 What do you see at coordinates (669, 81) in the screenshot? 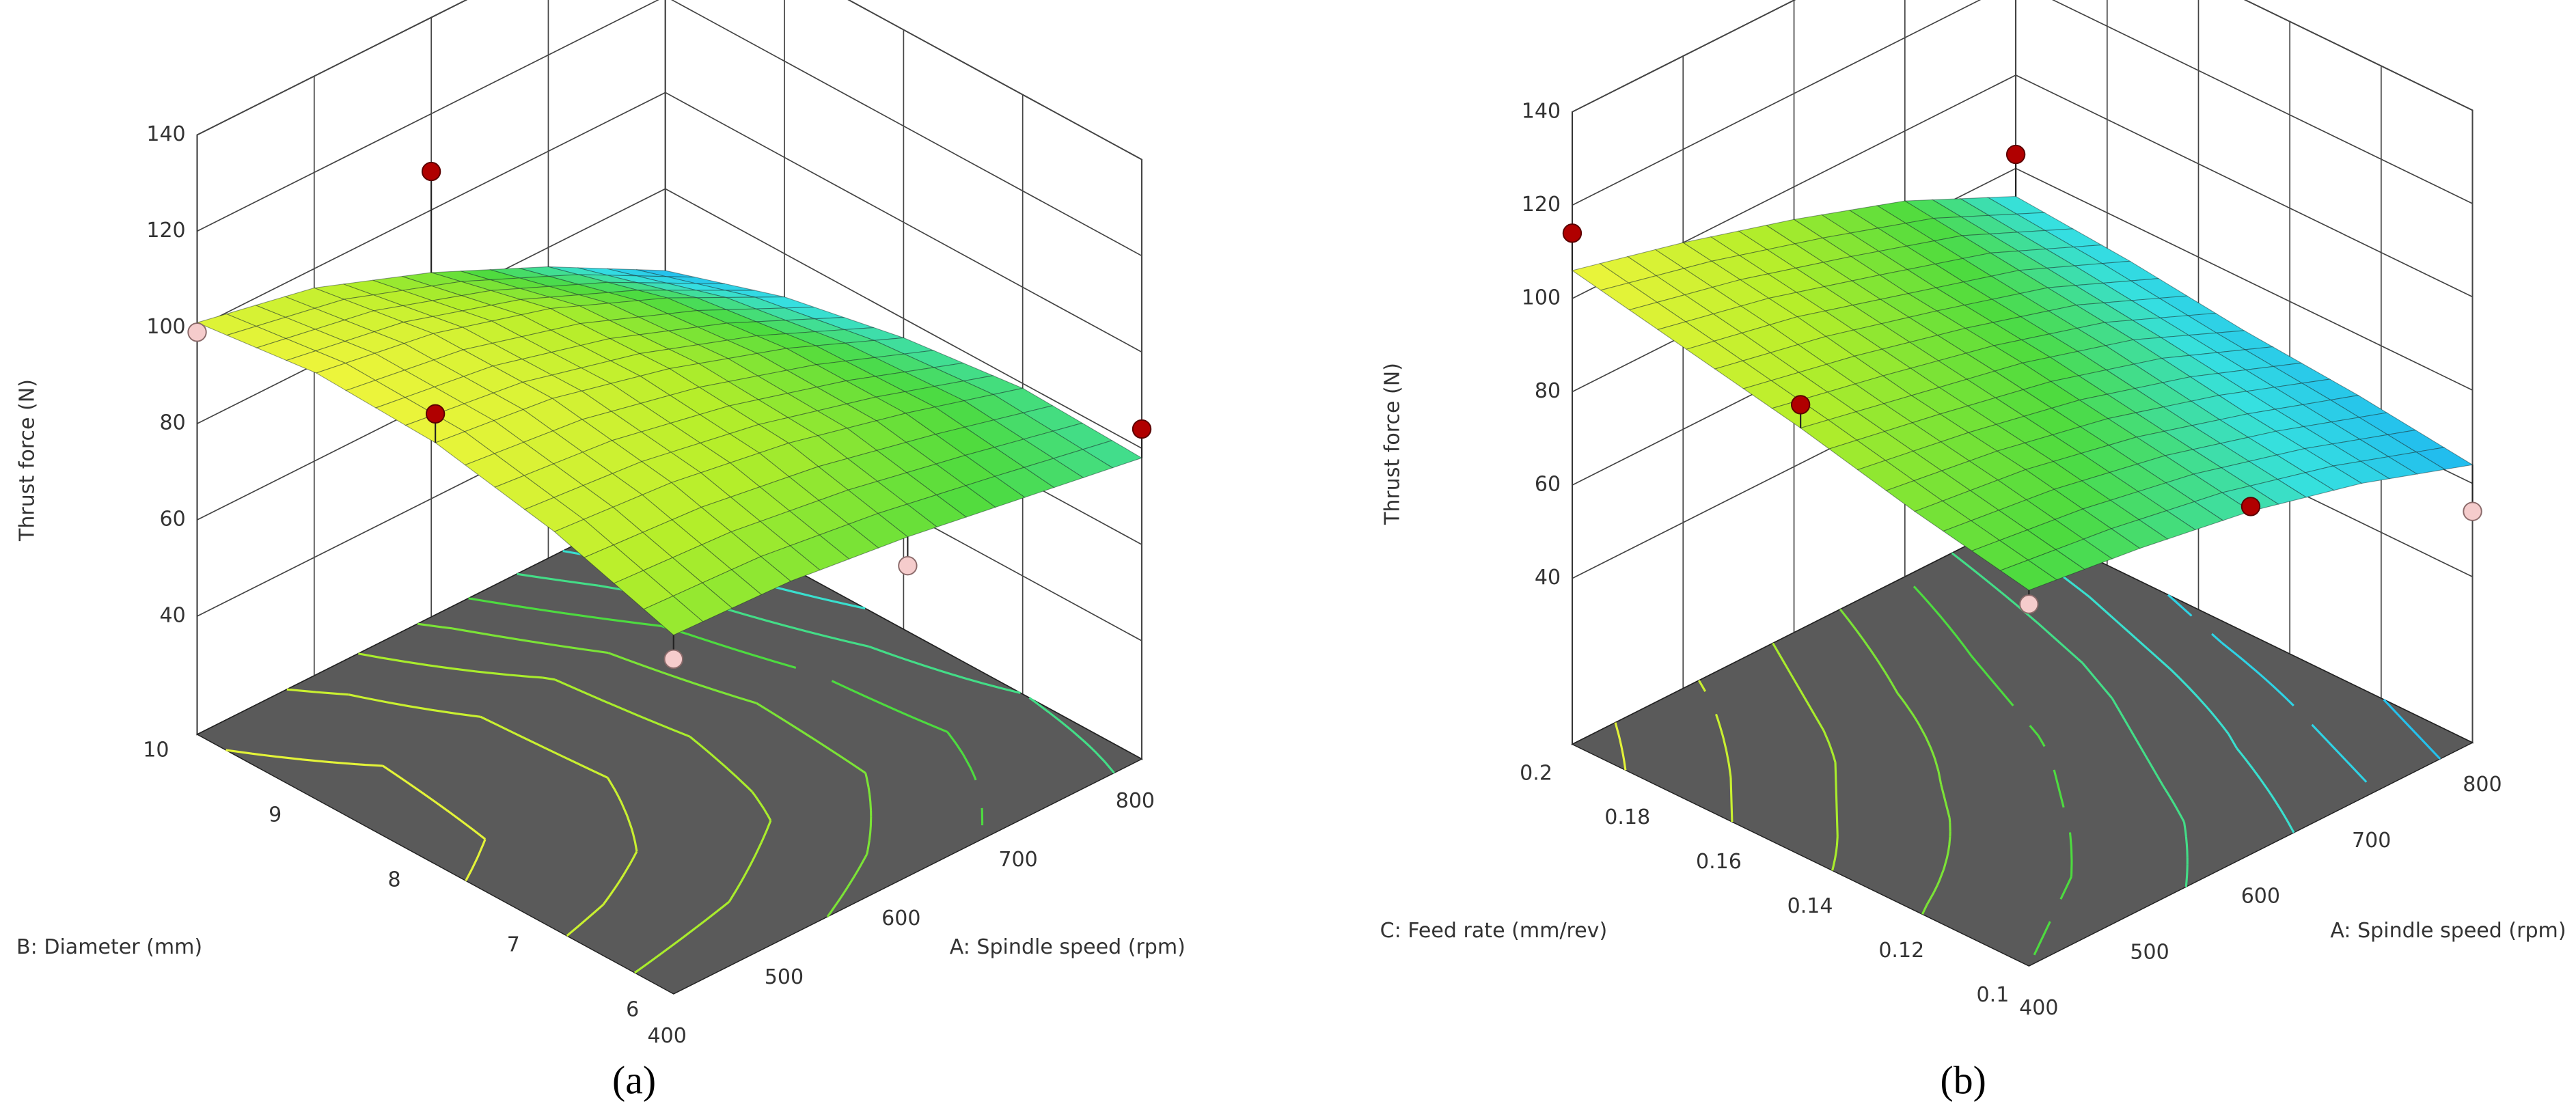
I see `grid-line` at bounding box center [669, 81].